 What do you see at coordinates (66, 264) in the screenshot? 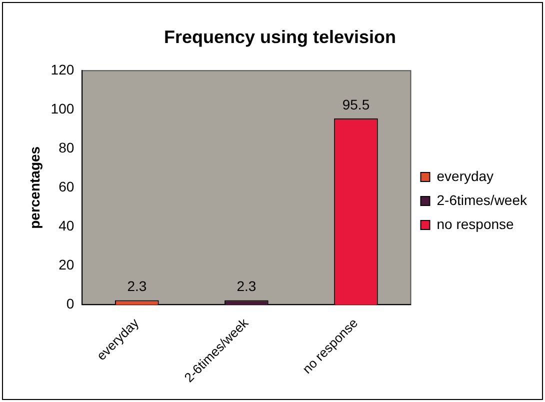
I see `y-tick-label: 20` at bounding box center [66, 264].